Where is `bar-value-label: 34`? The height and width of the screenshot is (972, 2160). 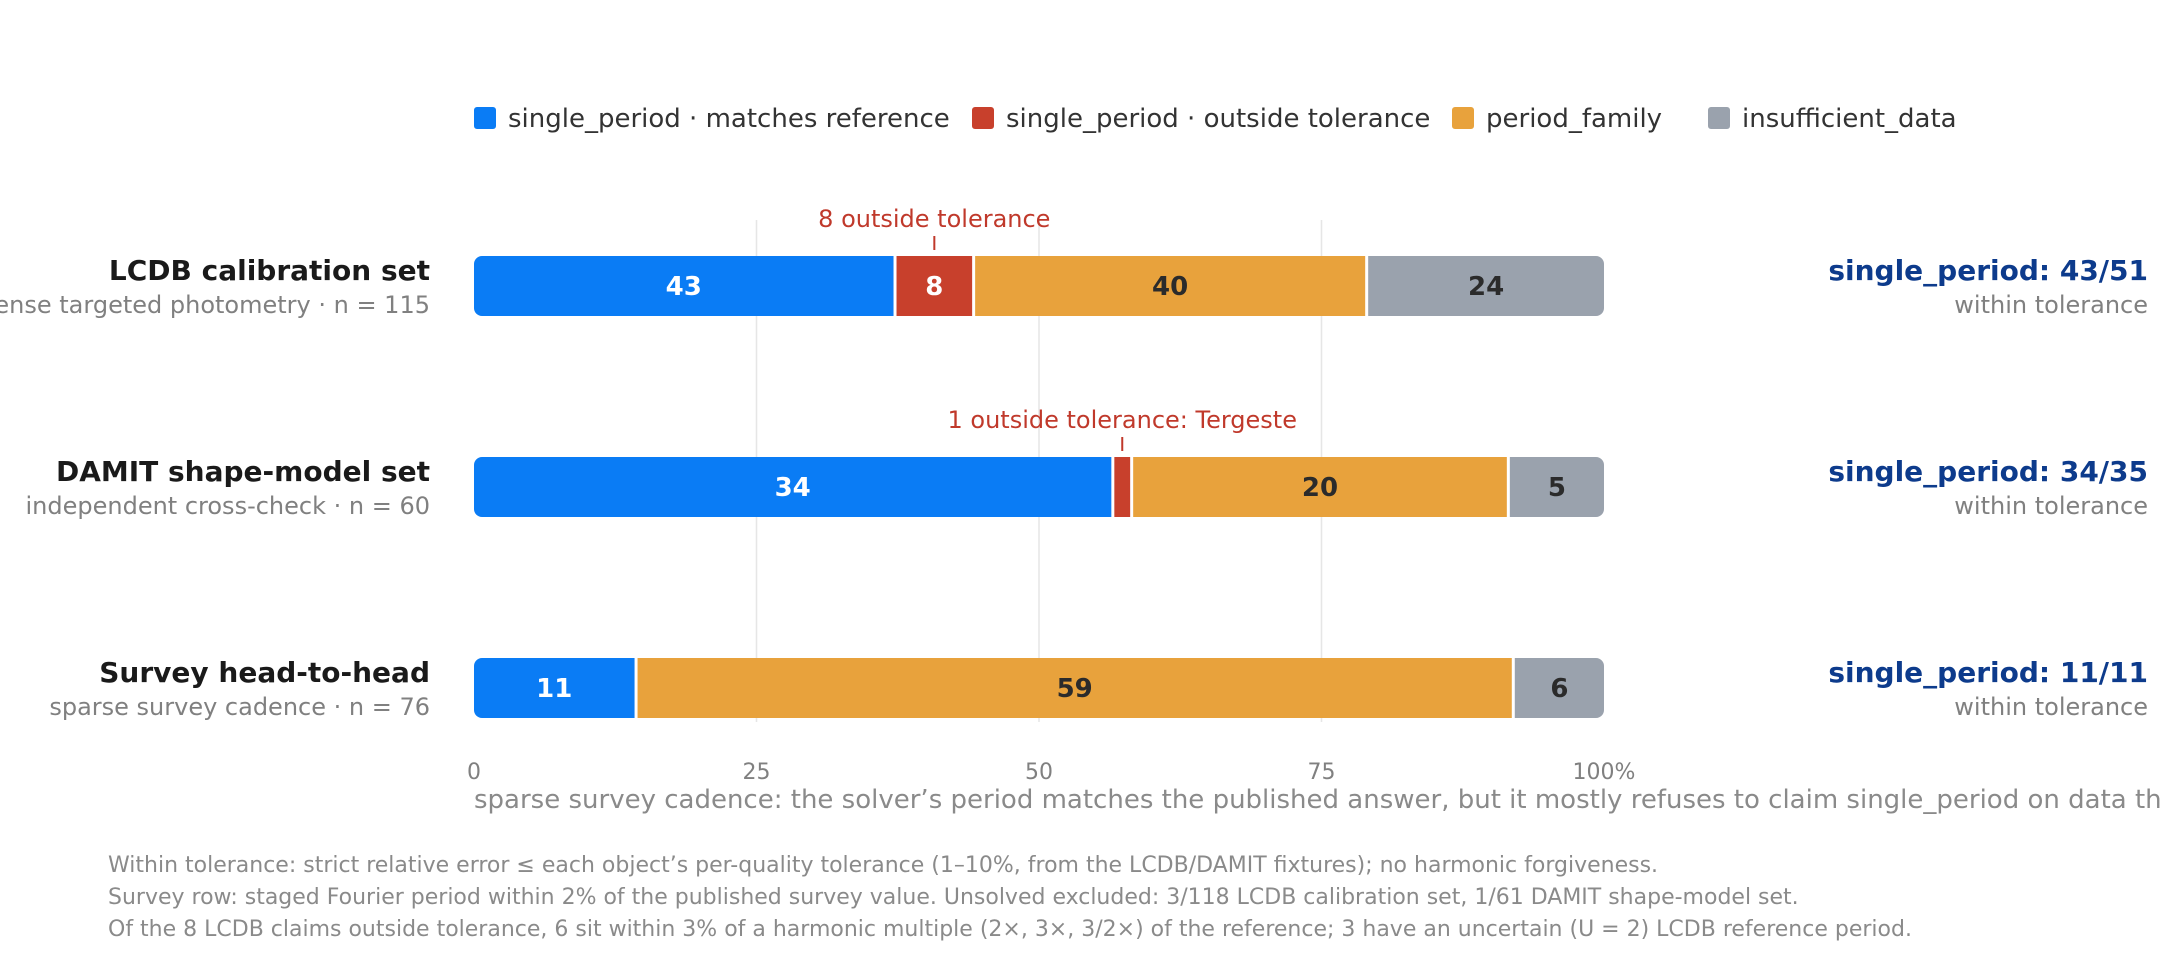 bar-value-label: 34 is located at coordinates (793, 488).